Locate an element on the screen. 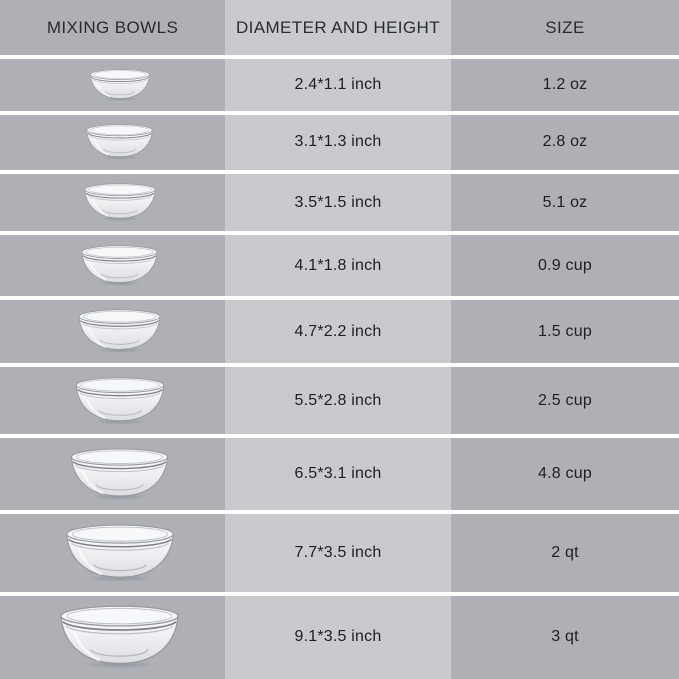 The image size is (679, 679). dimensions-value: 5.5*2.8 inch is located at coordinates (338, 400).